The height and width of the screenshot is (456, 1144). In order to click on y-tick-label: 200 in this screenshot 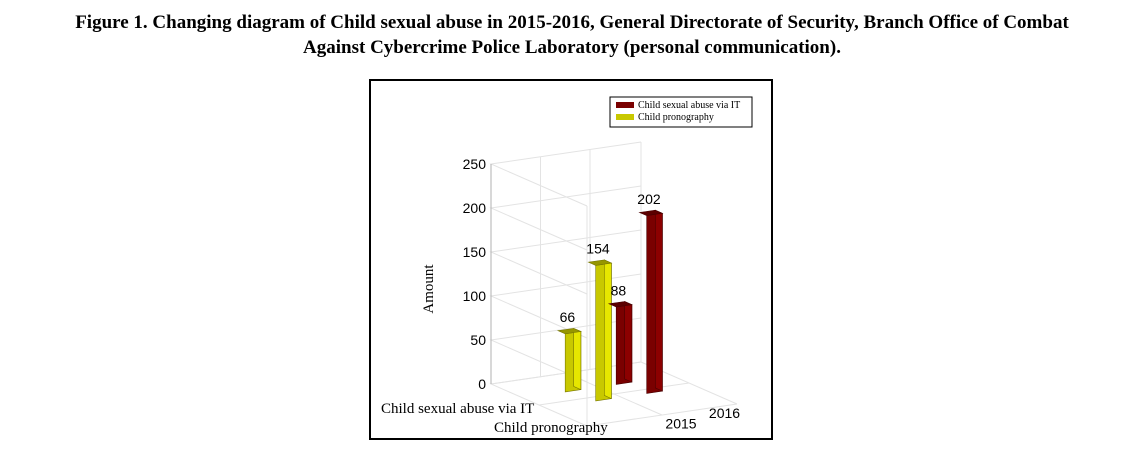, I will do `click(475, 208)`.